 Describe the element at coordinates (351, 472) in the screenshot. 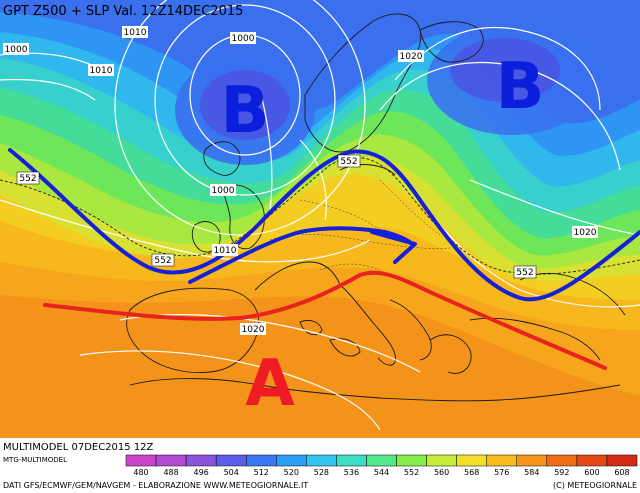

I see `colorbar-tick-label: 536` at that location.